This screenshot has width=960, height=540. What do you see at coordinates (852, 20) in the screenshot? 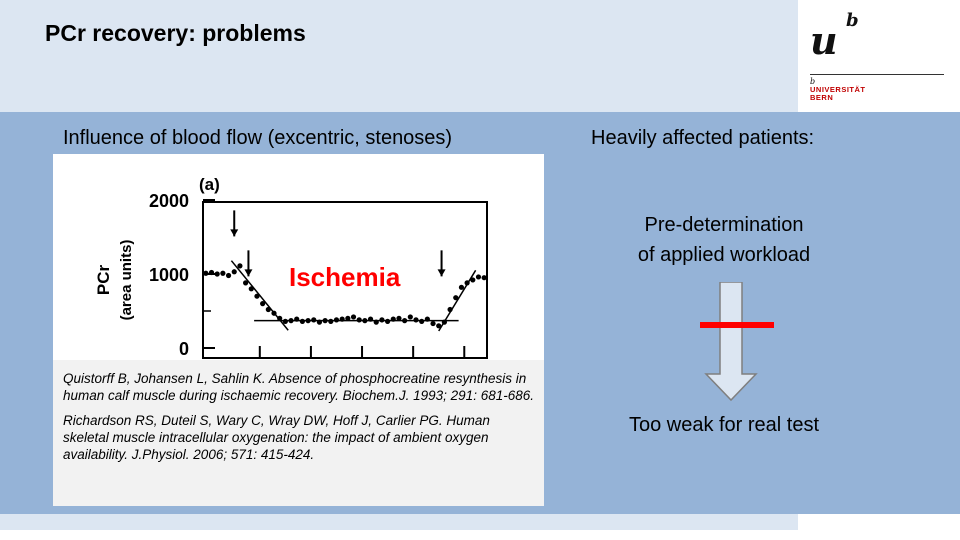
I see `logo-superscript: b` at bounding box center [852, 20].